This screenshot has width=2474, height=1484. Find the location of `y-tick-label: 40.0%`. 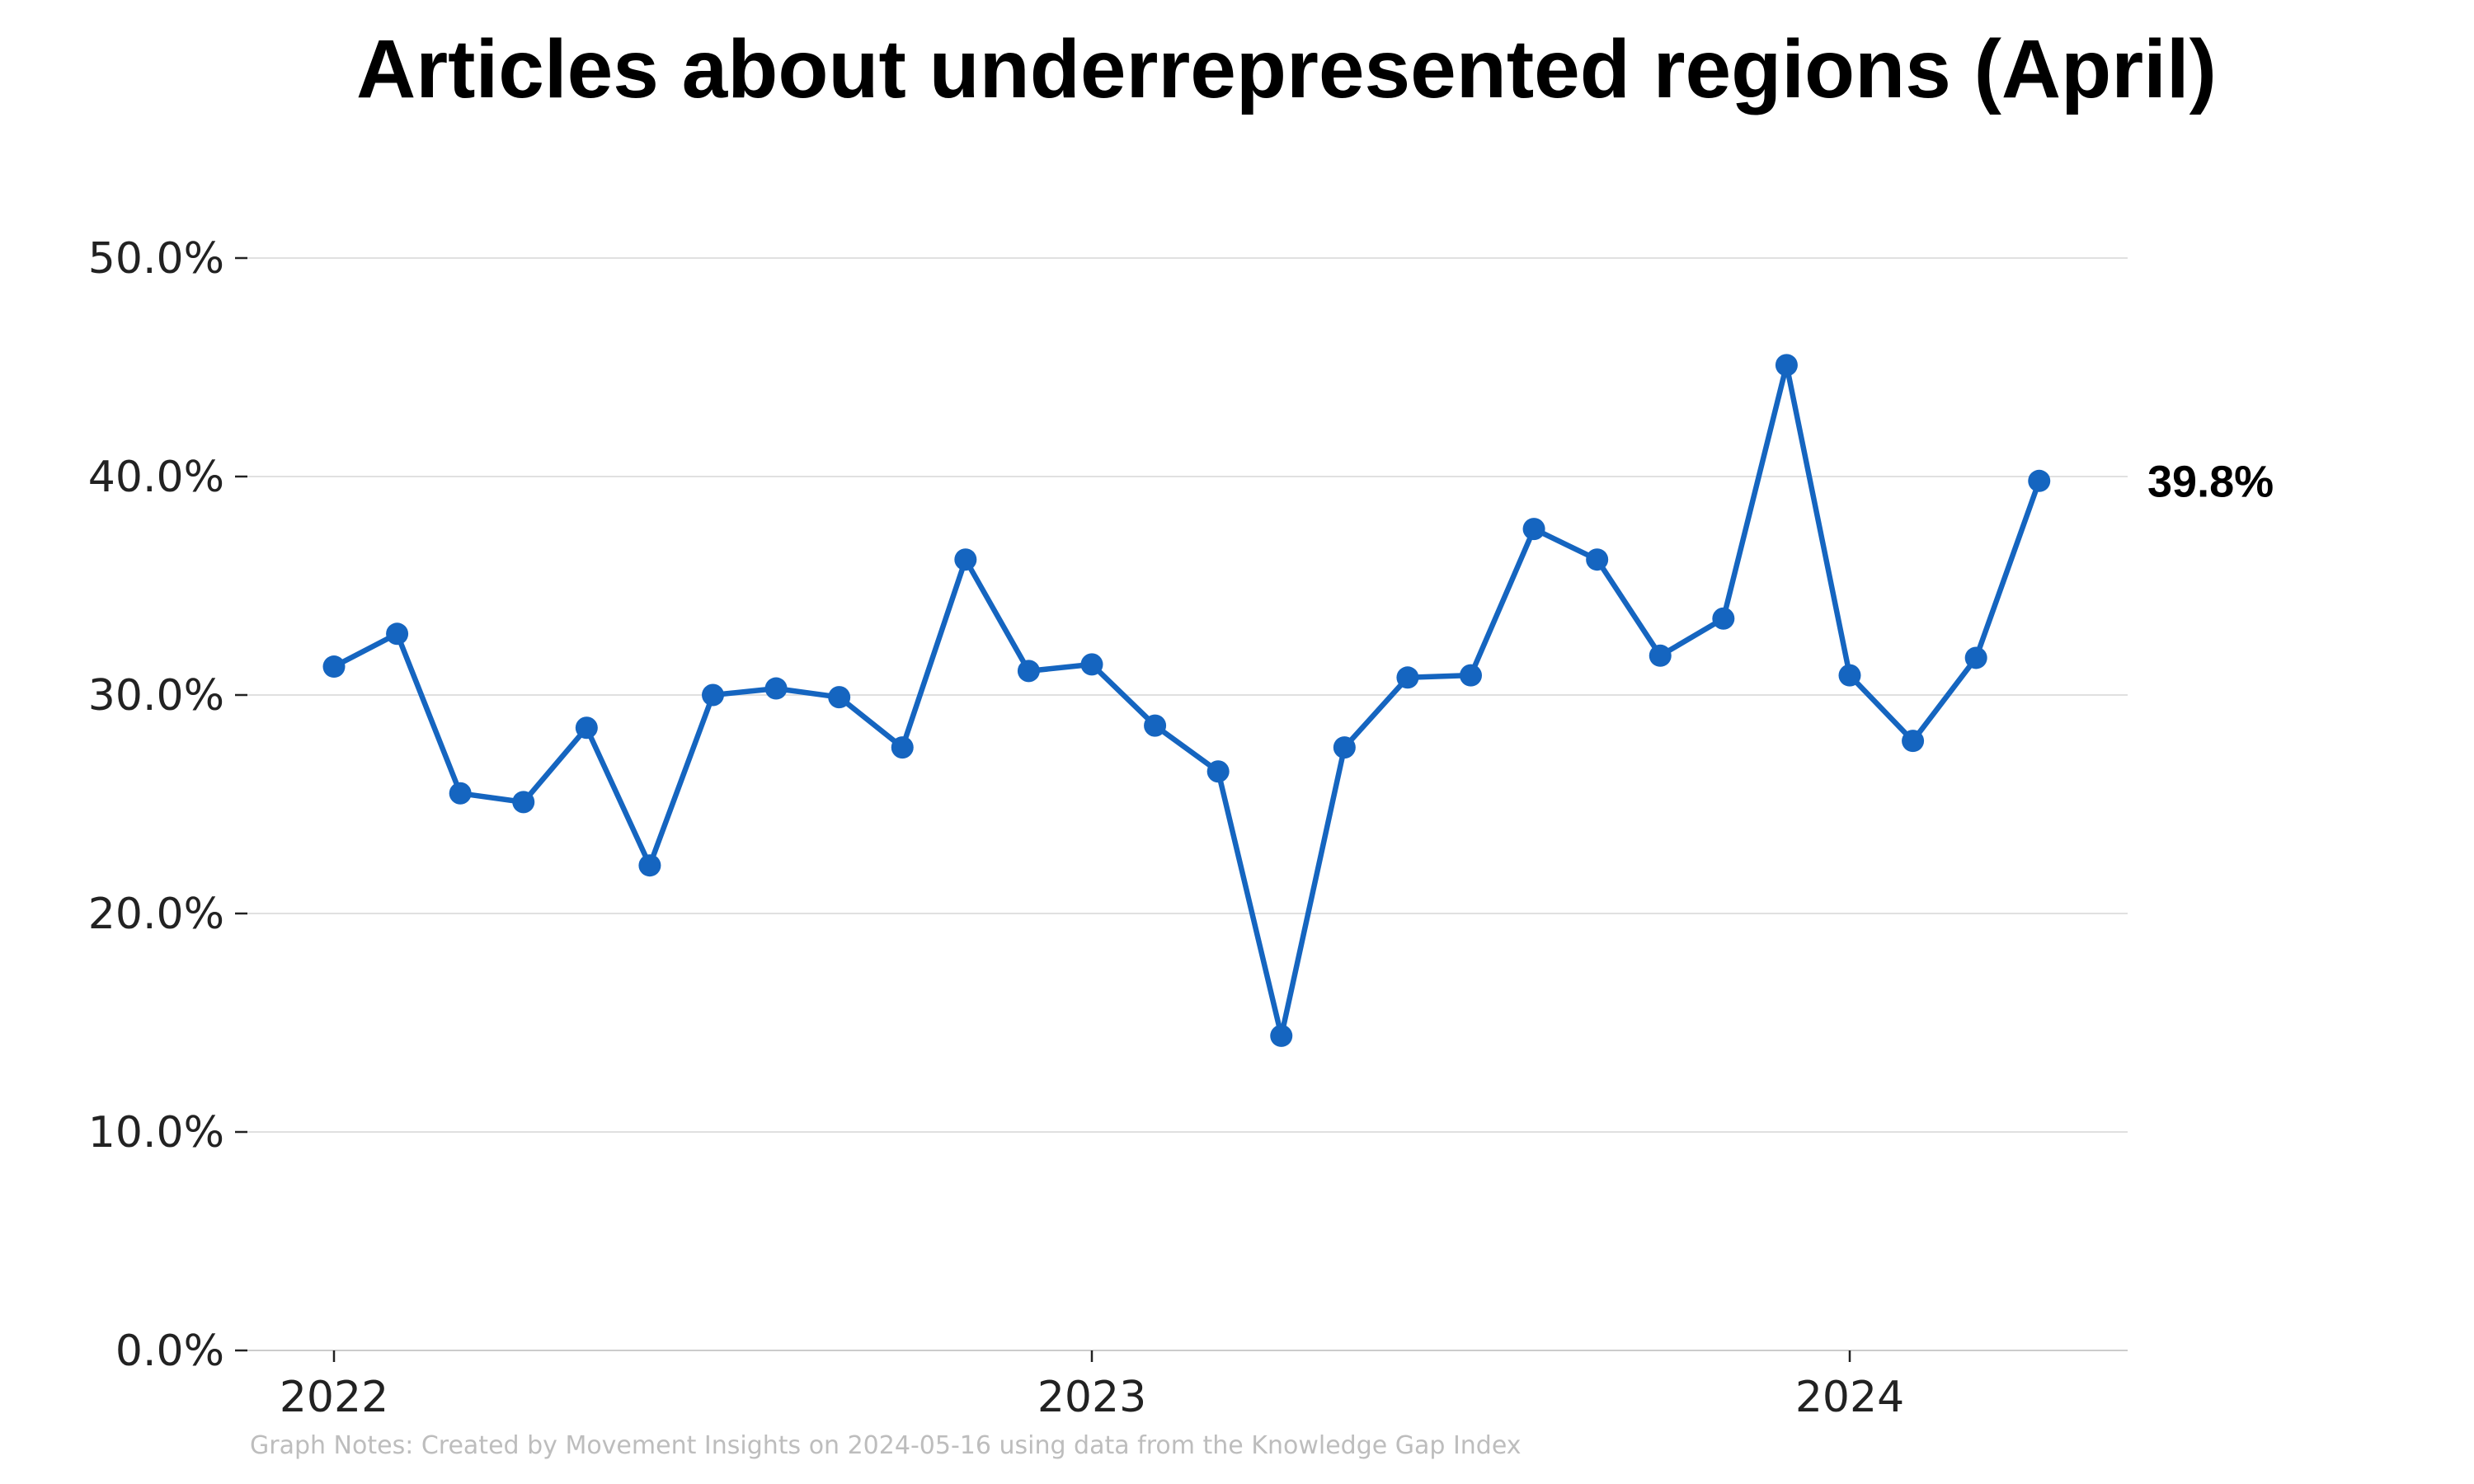

y-tick-label: 40.0% is located at coordinates (156, 477).